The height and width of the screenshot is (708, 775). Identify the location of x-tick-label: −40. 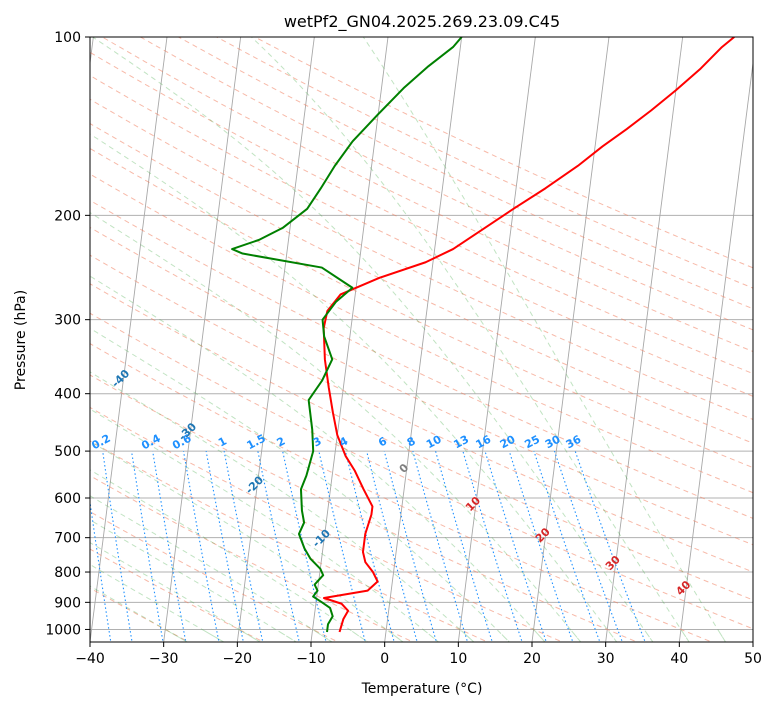
(90, 659).